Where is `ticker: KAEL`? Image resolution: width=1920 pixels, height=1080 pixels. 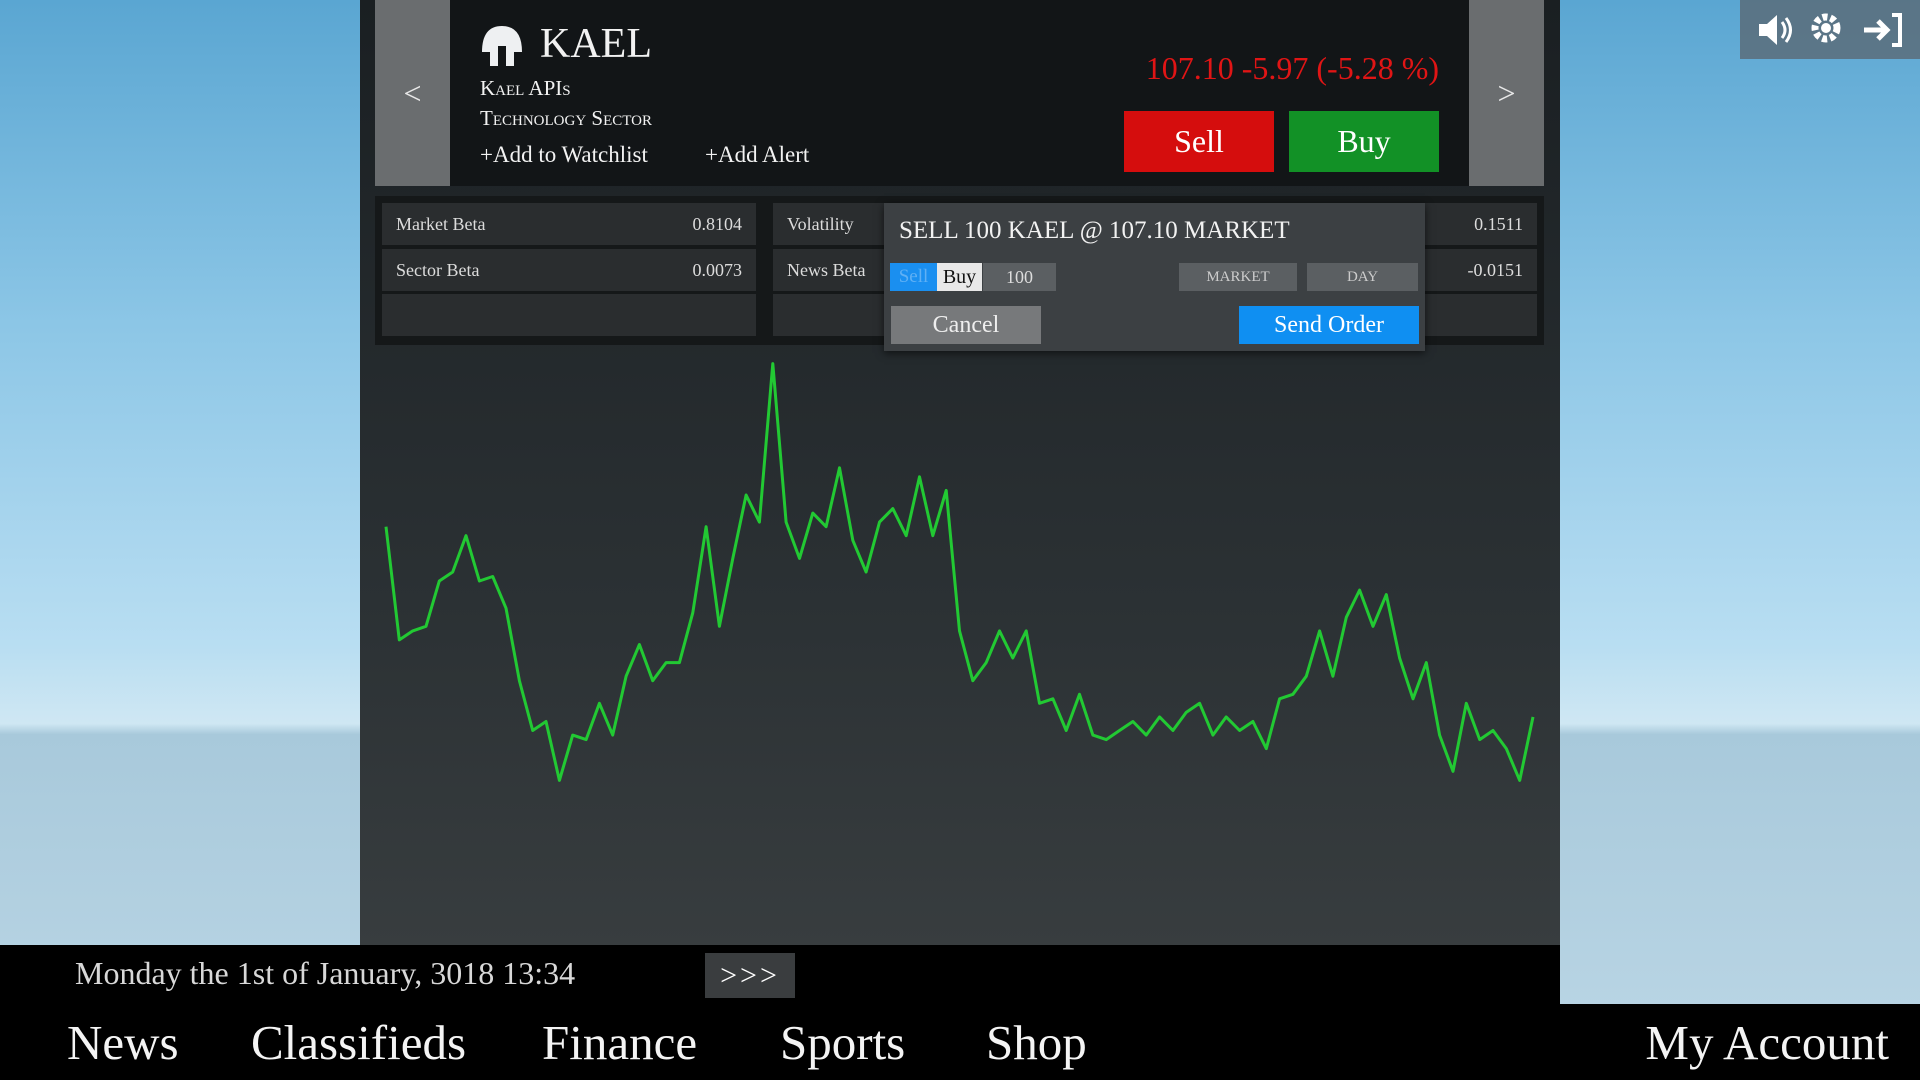 ticker: KAEL is located at coordinates (596, 44).